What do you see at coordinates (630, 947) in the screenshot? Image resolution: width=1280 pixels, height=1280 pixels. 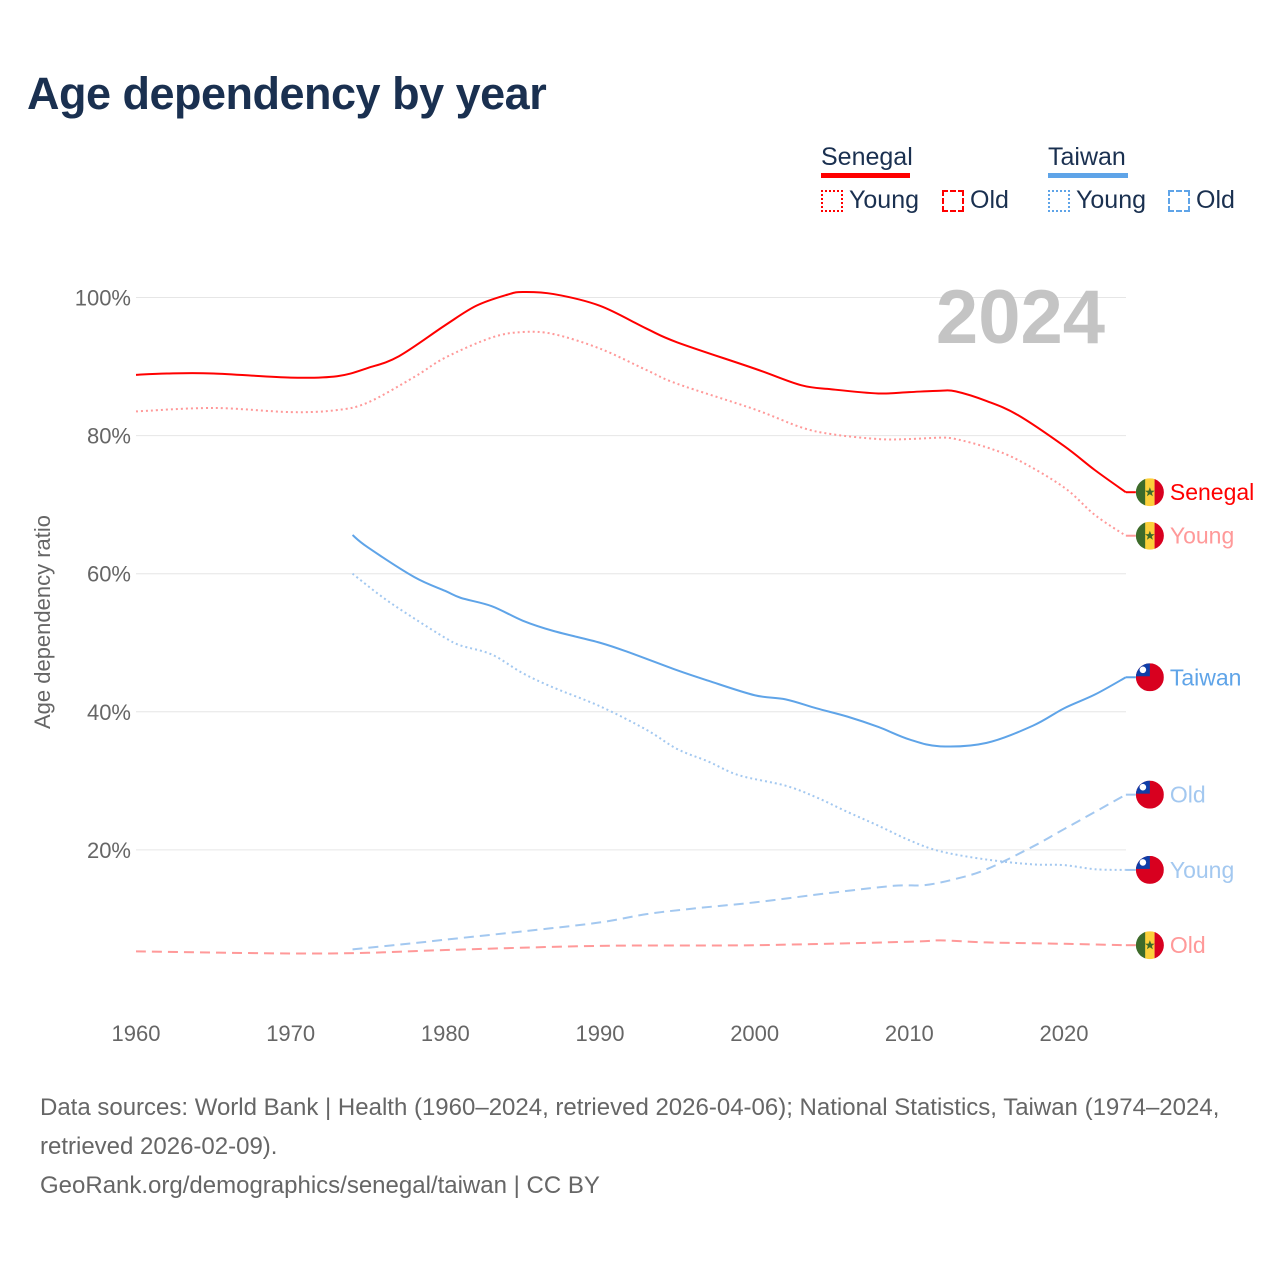 I see `series-line-senegal-old` at bounding box center [630, 947].